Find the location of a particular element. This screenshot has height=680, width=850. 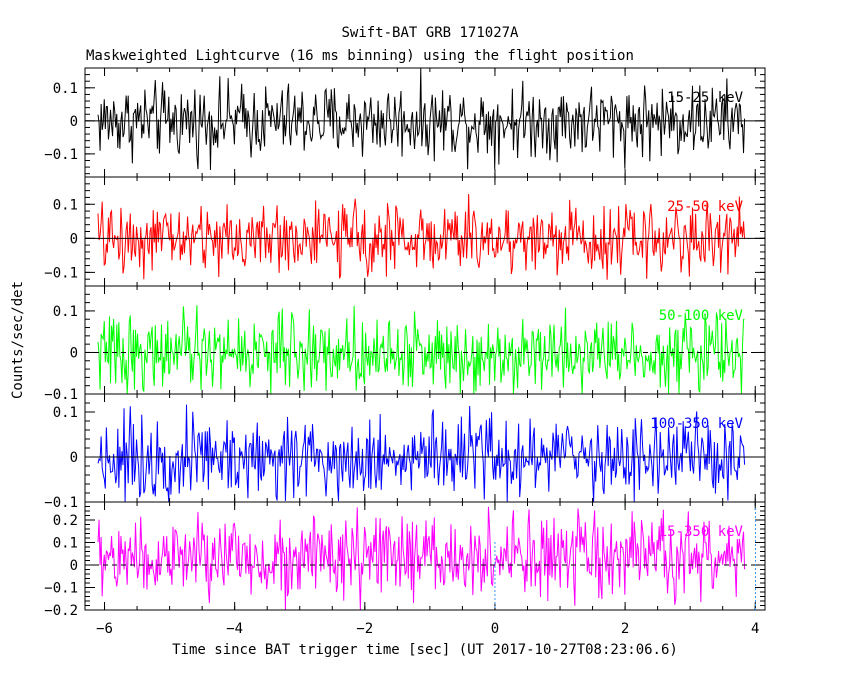

panel-3: −0.1 0 0.1 100-350 keV is located at coordinates (405, 452).